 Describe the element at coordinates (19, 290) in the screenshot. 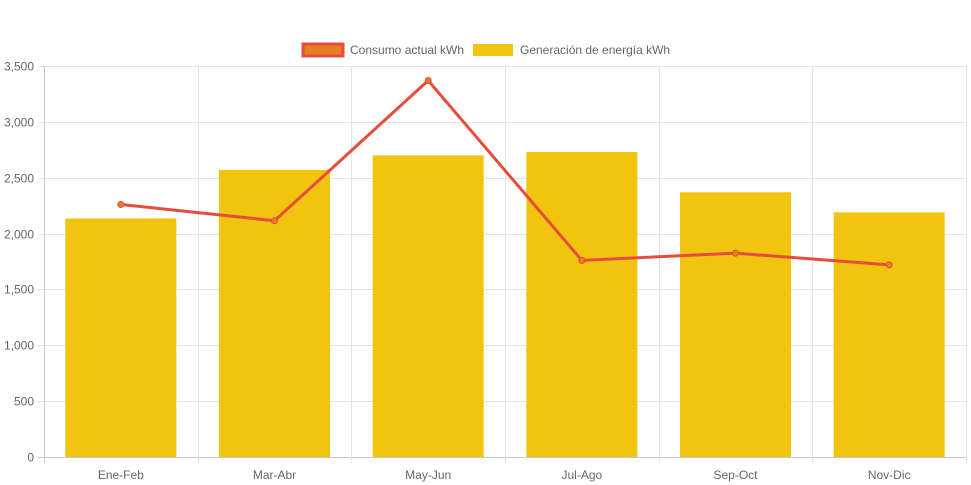

I see `y-tick-label: 1,500` at that location.